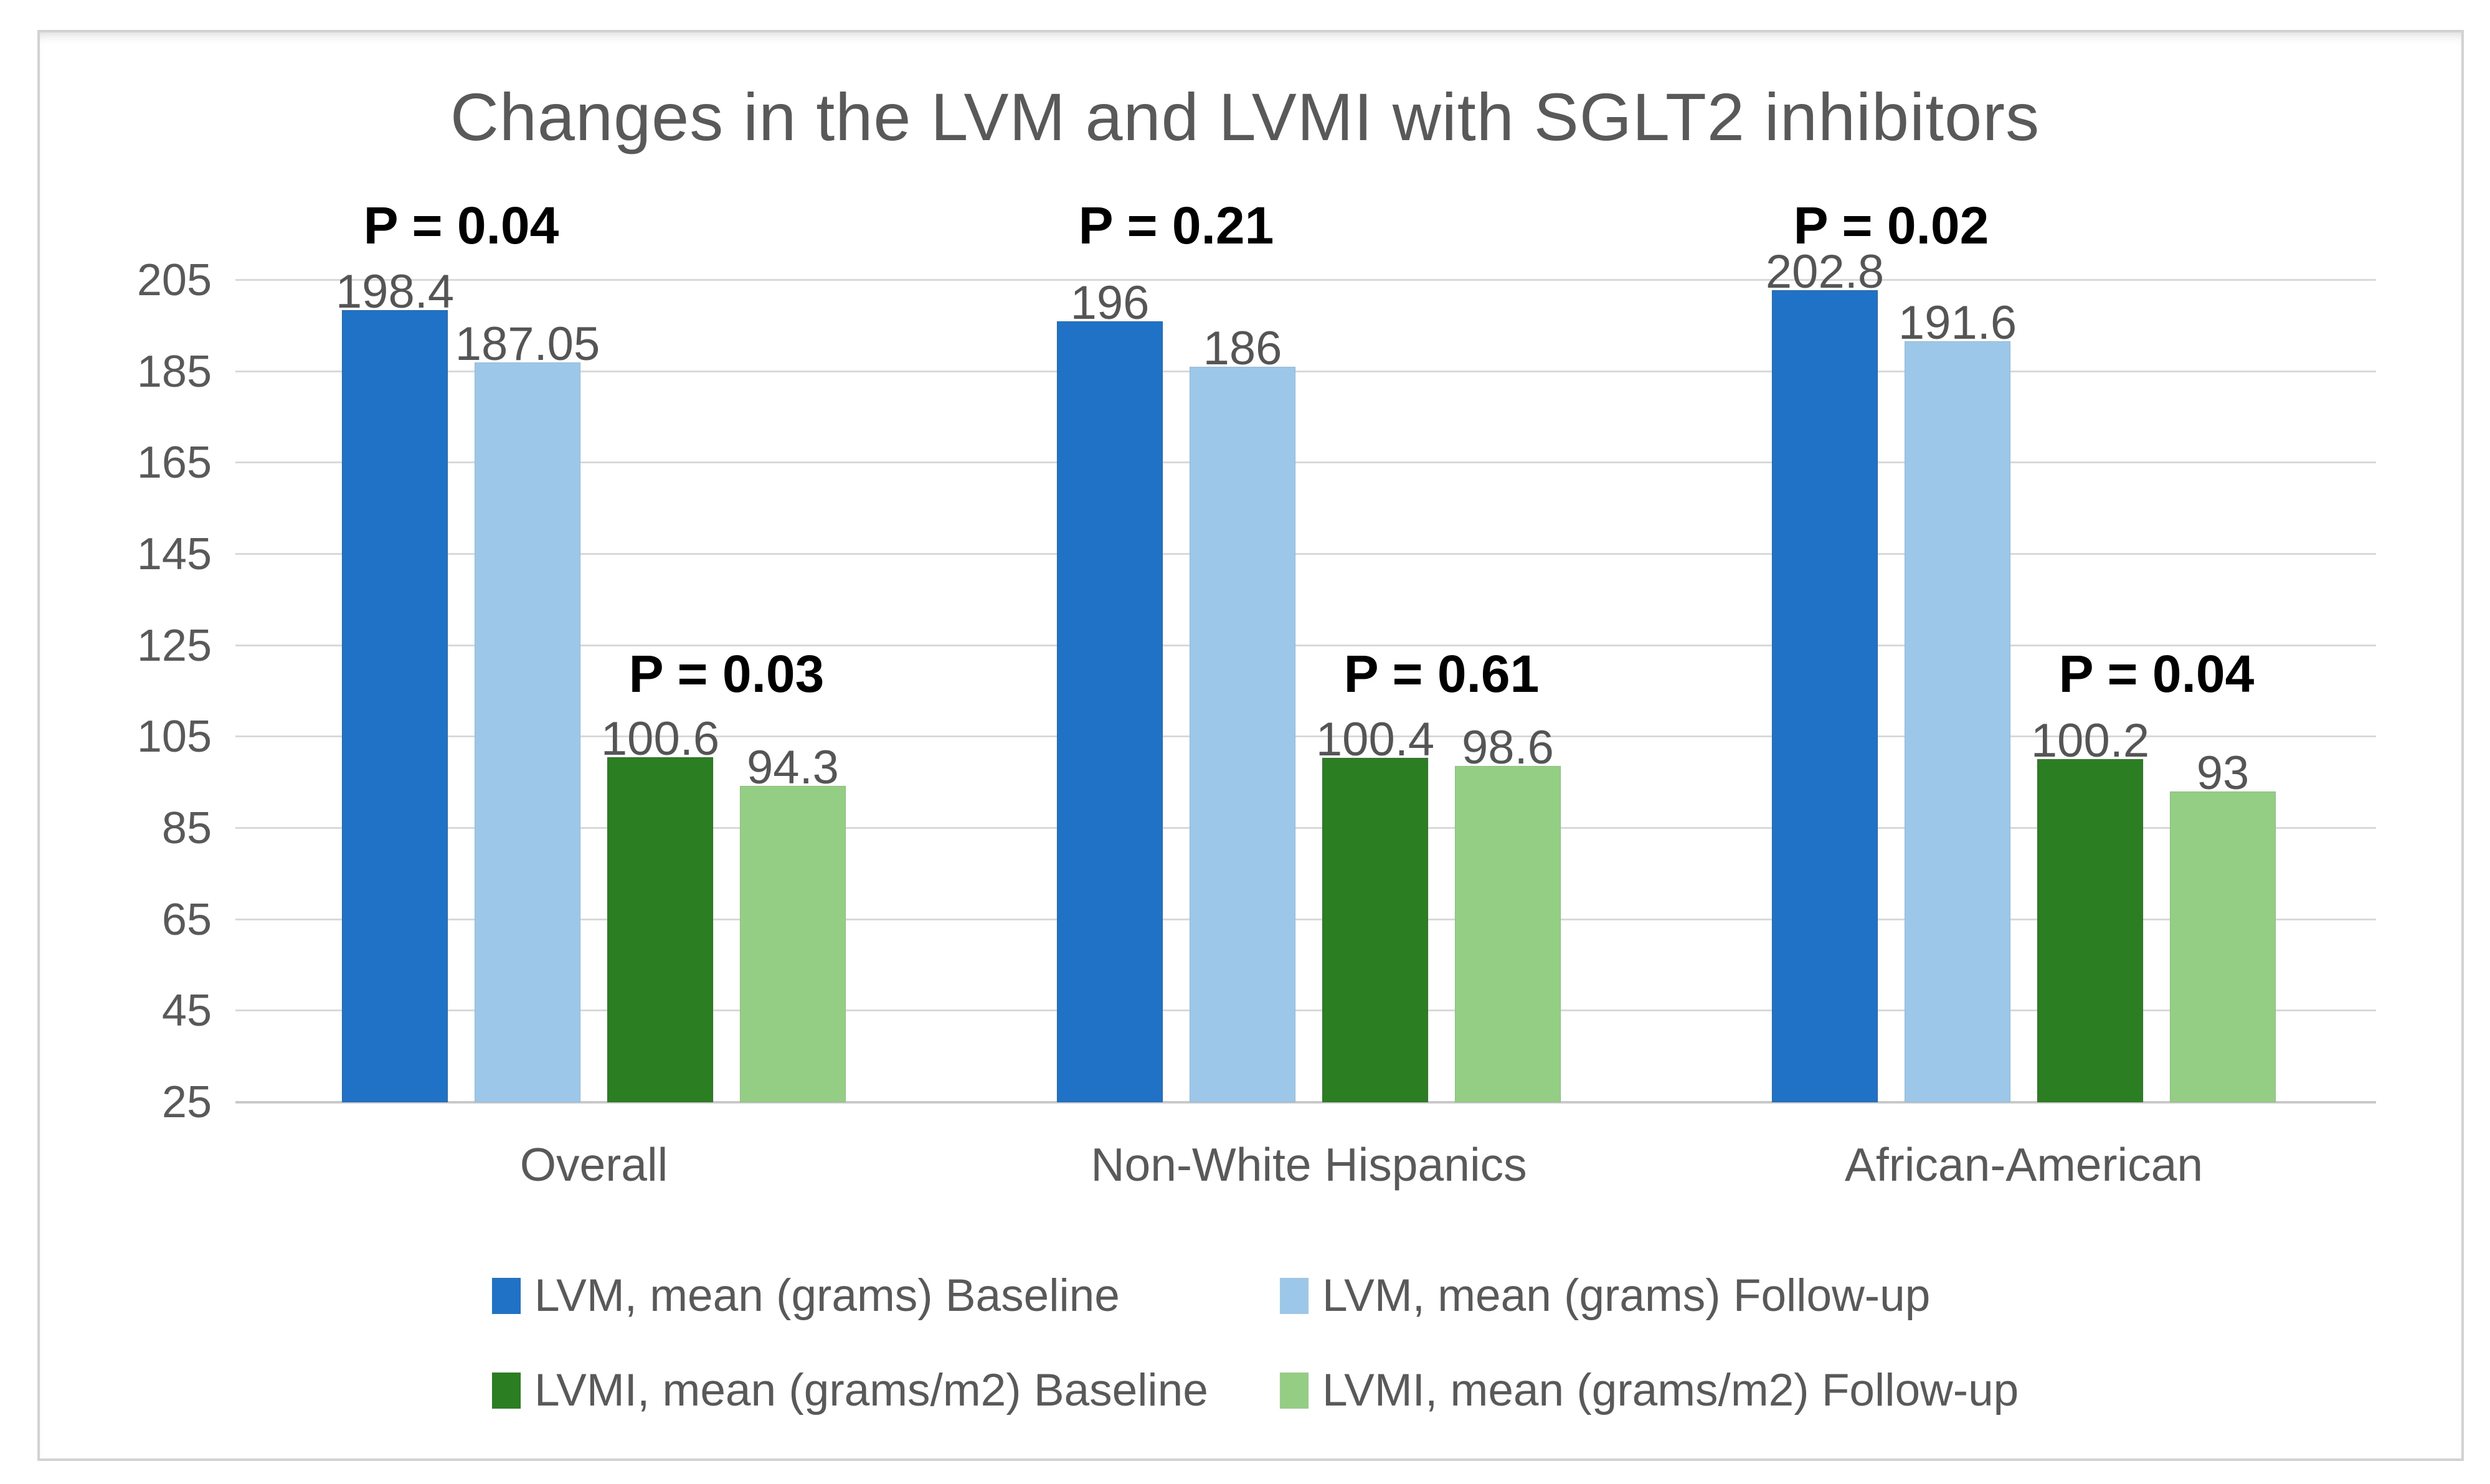  Describe the element at coordinates (2090, 930) in the screenshot. I see `bar-lvmi-mean-grams-m2-baseline-african-american` at that location.